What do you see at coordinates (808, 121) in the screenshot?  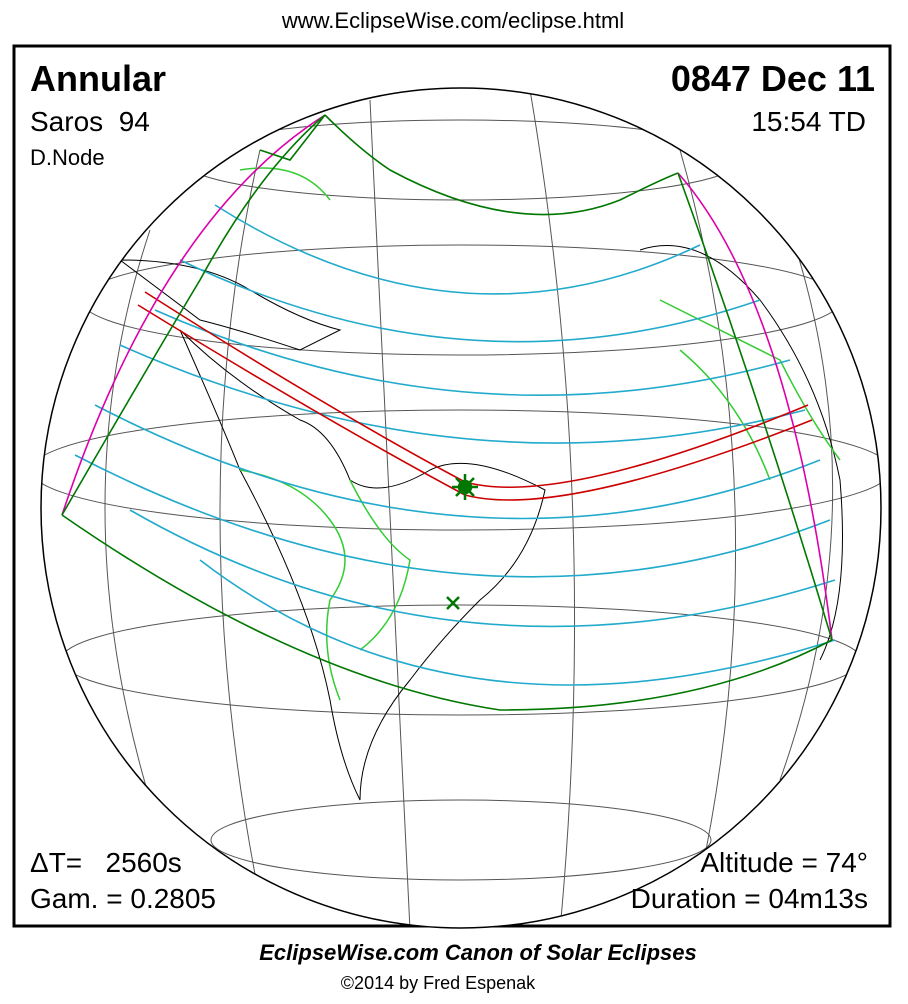 I see `time: 15:54 TD` at bounding box center [808, 121].